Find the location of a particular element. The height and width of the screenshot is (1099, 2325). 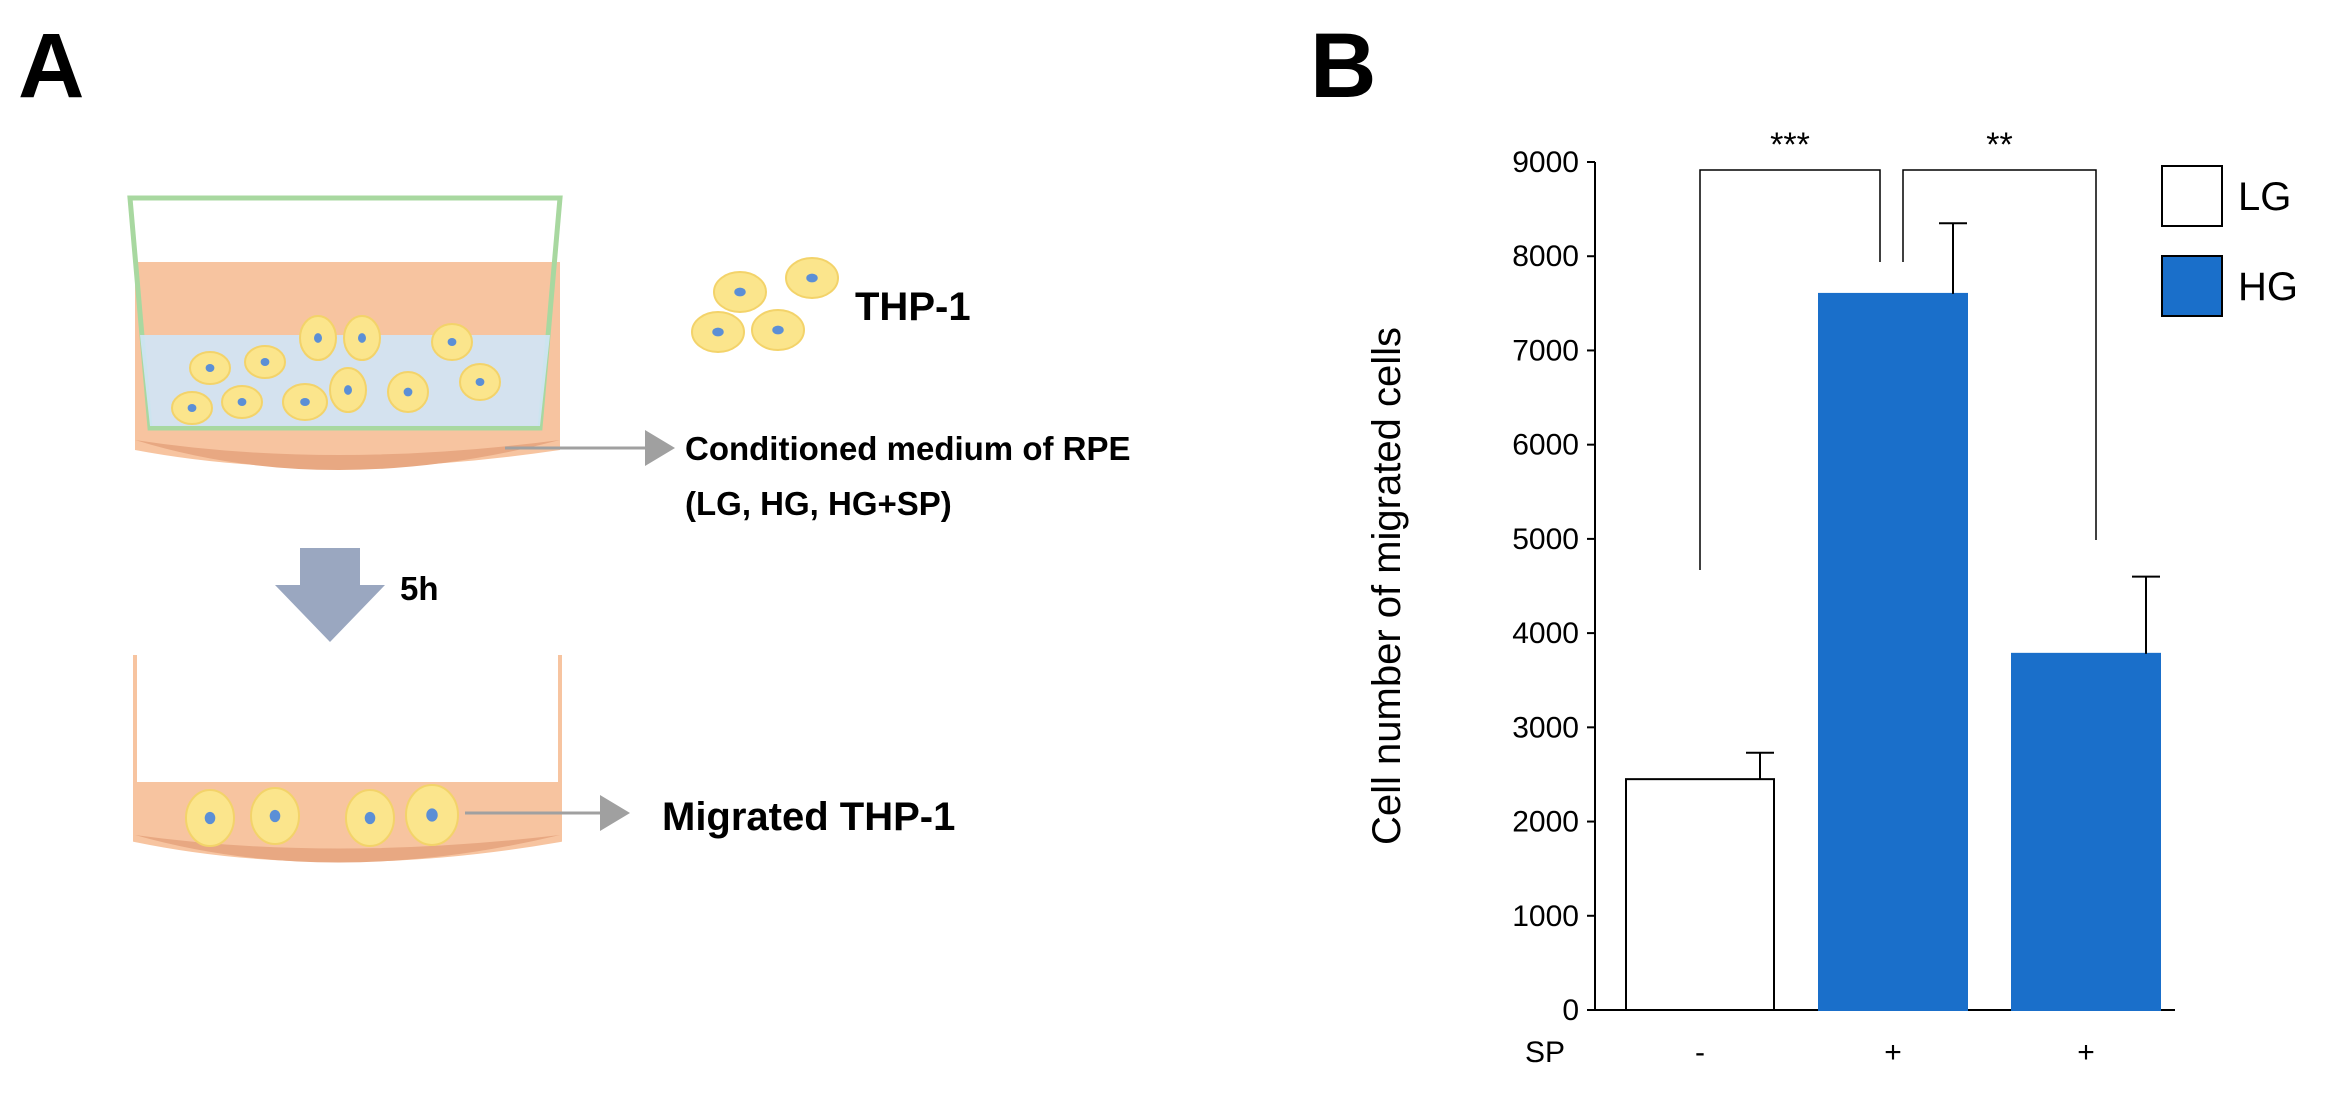

panel-letter-a: A is located at coordinates (51, 66).